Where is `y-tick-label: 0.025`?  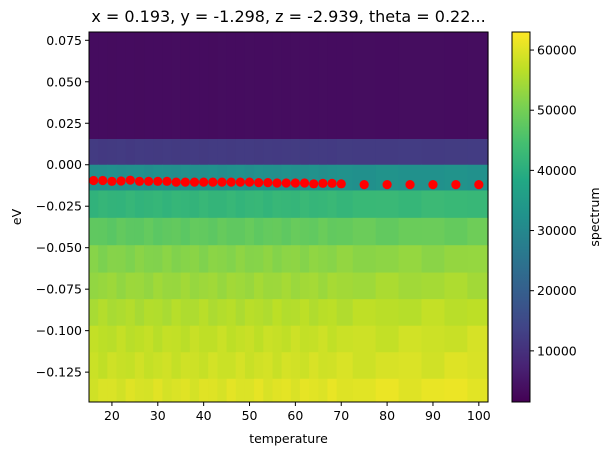
y-tick-label: 0.025 is located at coordinates (64, 123).